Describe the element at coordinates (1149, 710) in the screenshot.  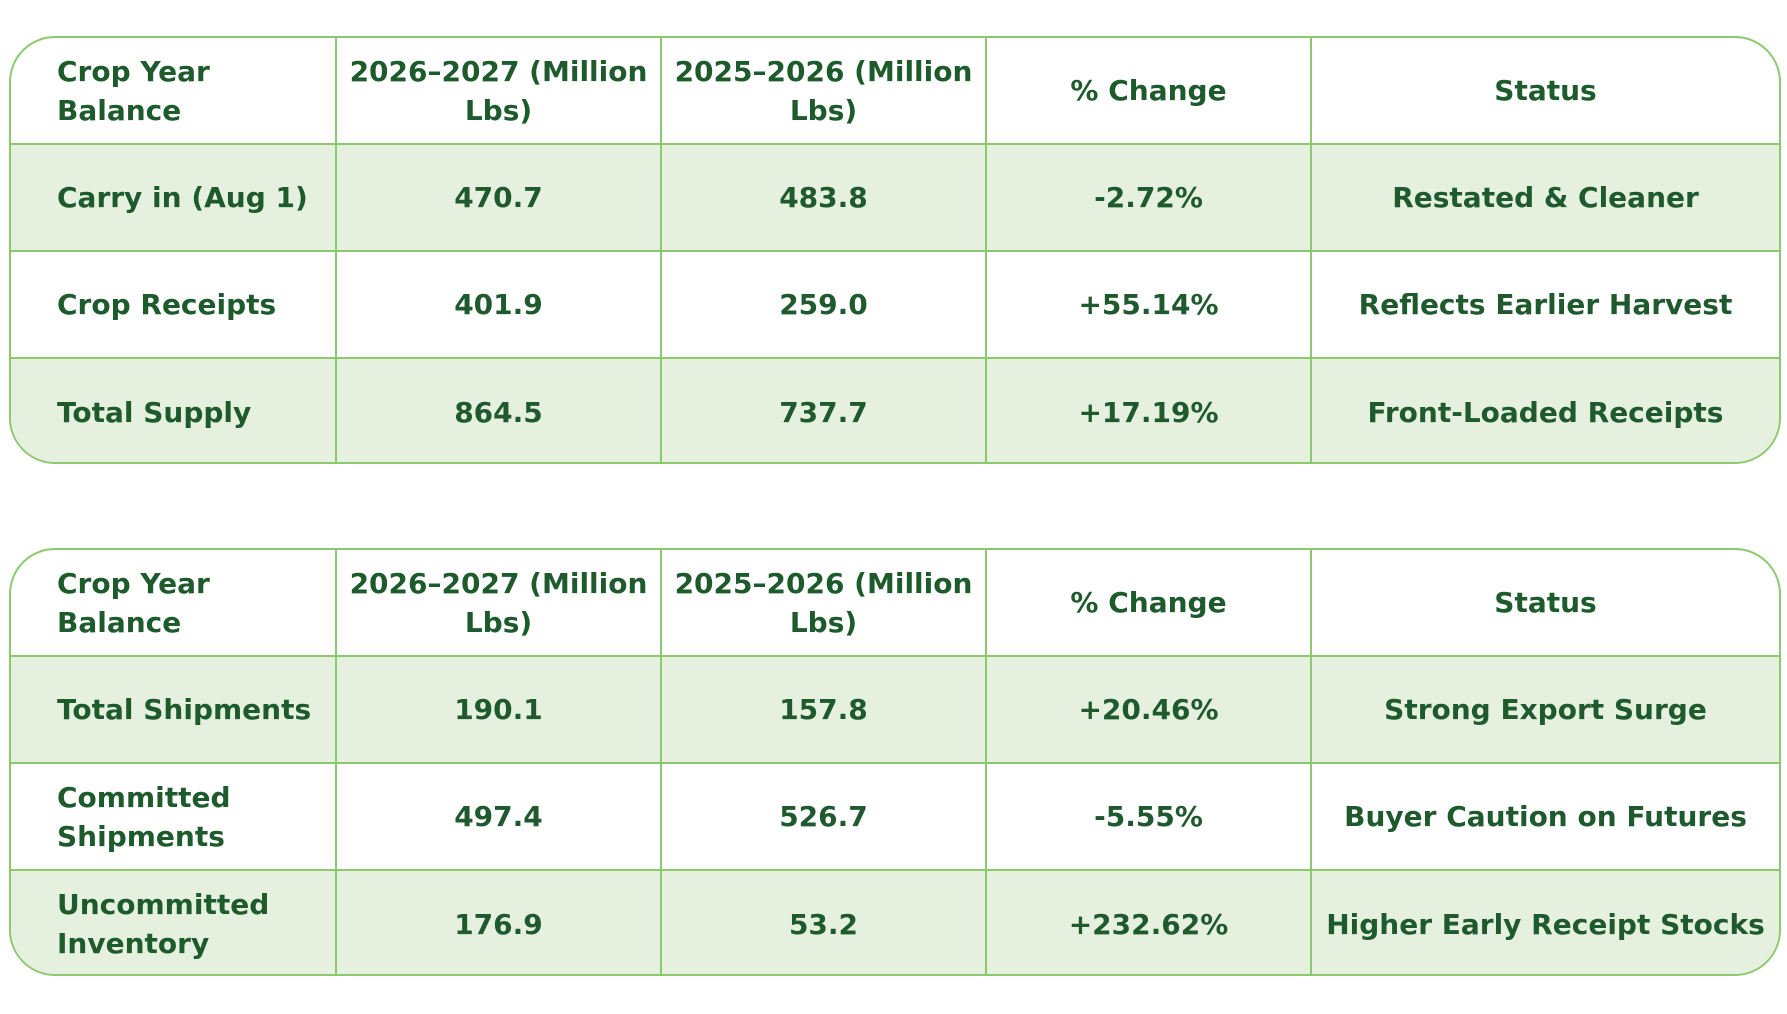
I see `value-percent-change: +20.46%` at that location.